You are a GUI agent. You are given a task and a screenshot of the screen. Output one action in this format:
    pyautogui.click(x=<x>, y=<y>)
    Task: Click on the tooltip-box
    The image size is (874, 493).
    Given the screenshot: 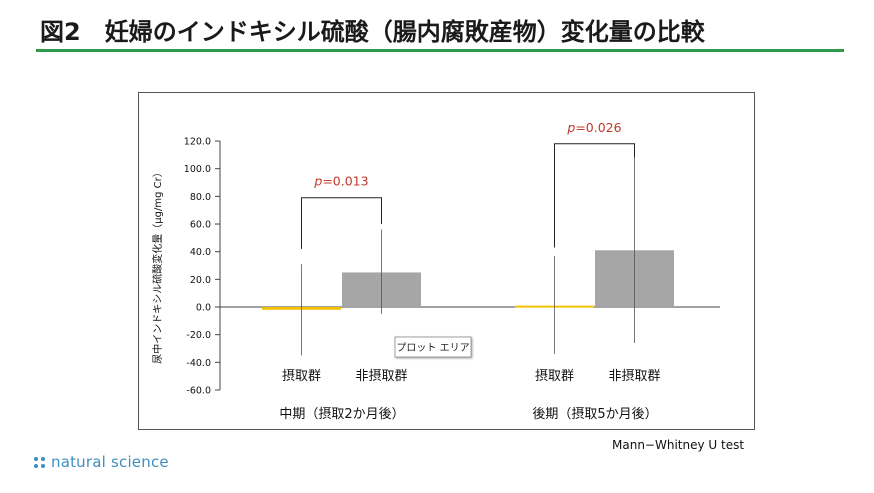 What is the action you would take?
    pyautogui.click(x=433, y=347)
    